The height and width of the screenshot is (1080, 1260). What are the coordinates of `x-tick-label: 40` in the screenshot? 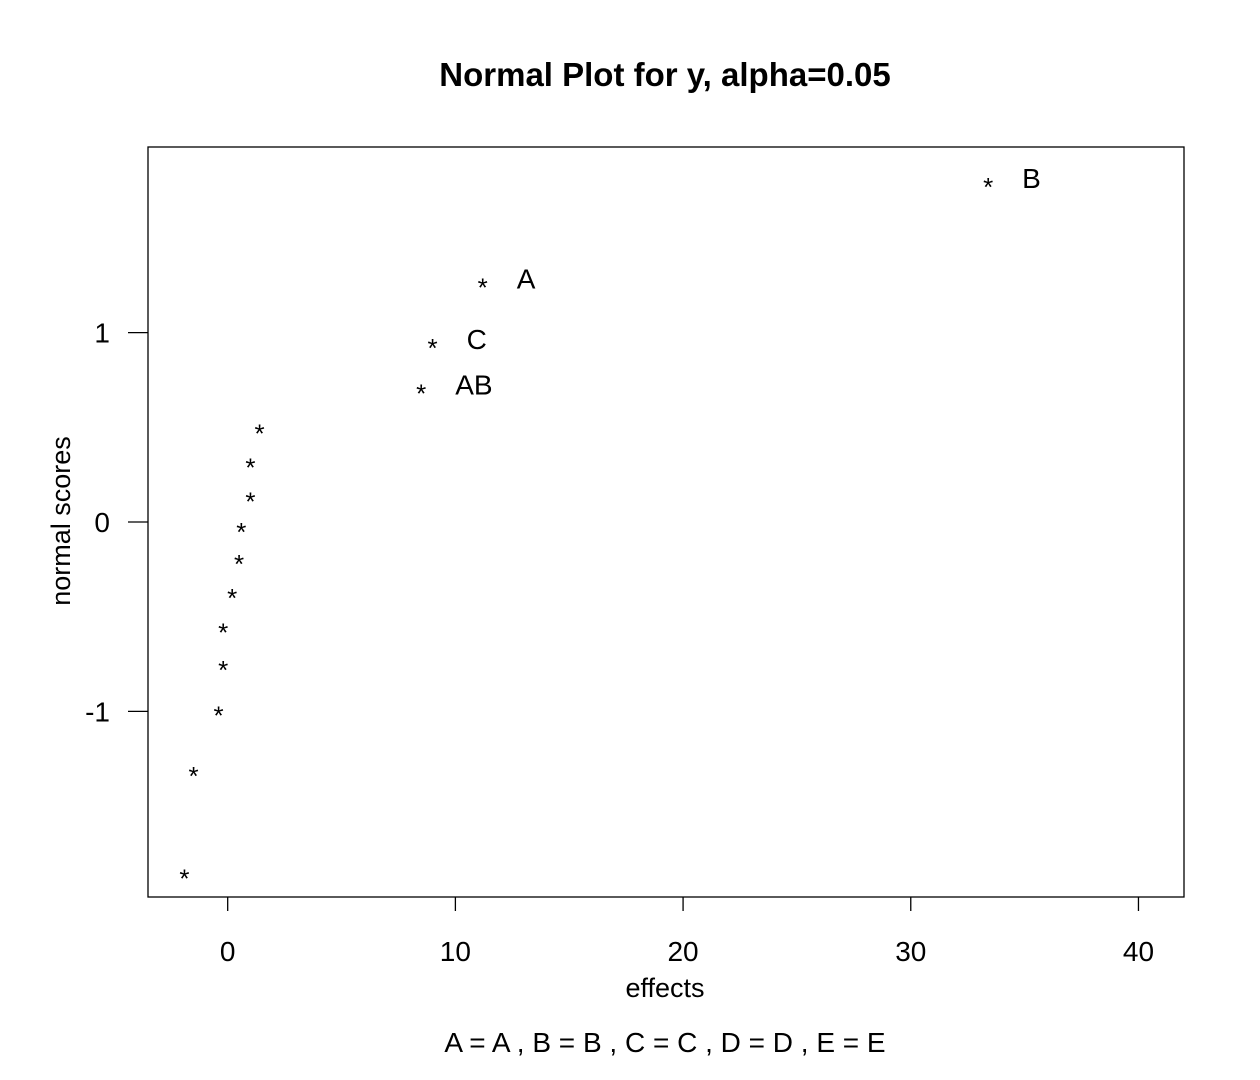 It's located at (1138, 951).